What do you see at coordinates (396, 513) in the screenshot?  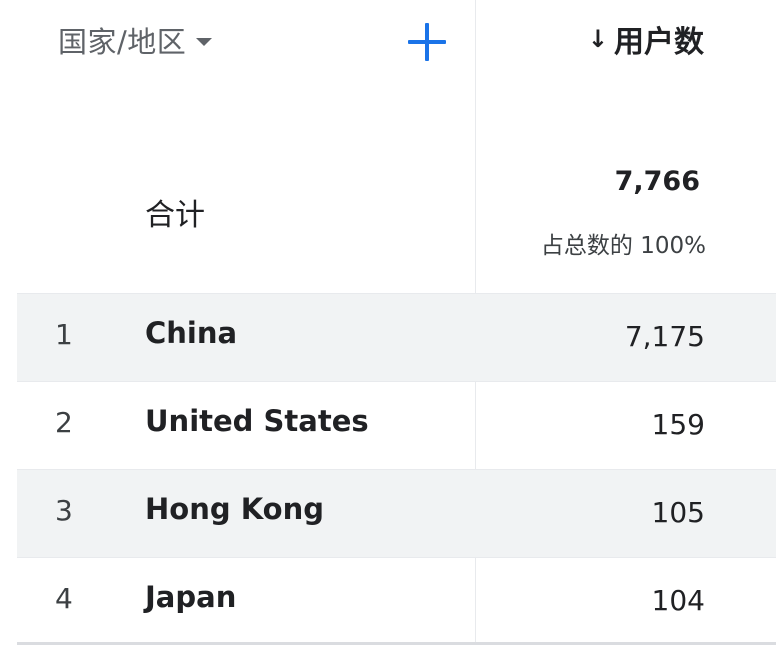 I see `table-row: 3 Hong Kong 105` at bounding box center [396, 513].